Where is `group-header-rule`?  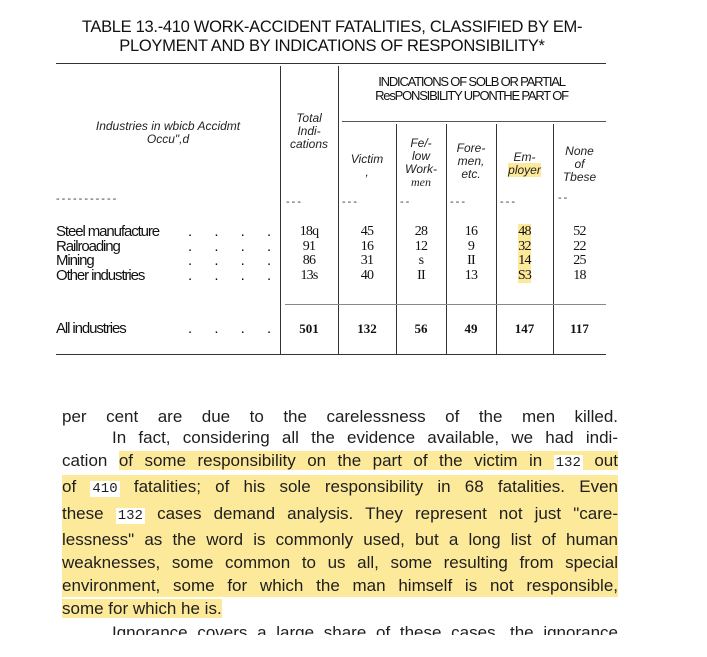 group-header-rule is located at coordinates (474, 121).